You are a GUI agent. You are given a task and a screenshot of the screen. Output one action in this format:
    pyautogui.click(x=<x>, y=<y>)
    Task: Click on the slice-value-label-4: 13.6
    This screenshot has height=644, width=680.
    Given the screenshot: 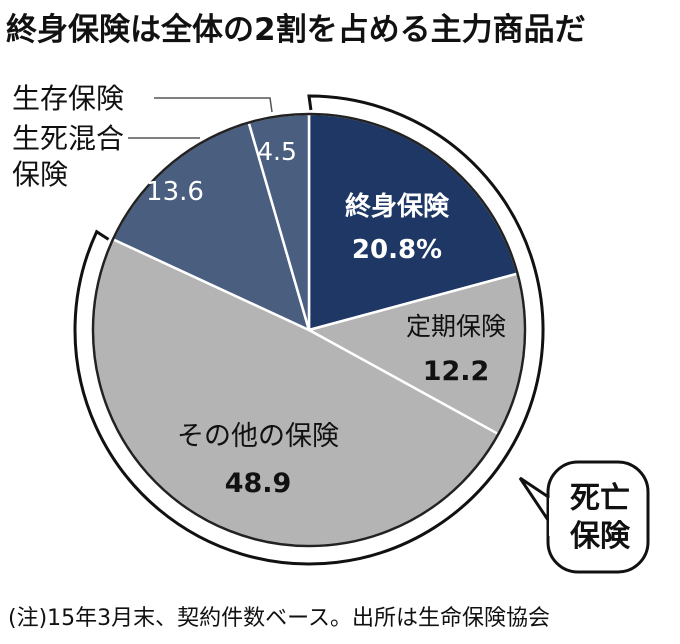 What is the action you would take?
    pyautogui.click(x=175, y=192)
    